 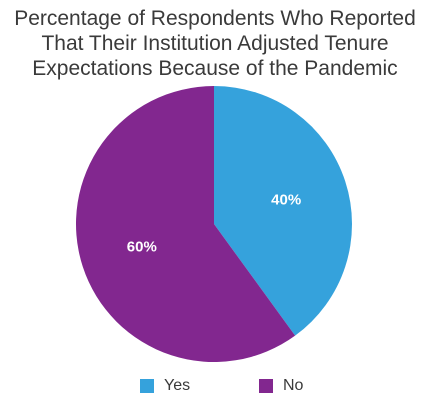 I want to click on legend: Yes No, so click(x=215, y=386).